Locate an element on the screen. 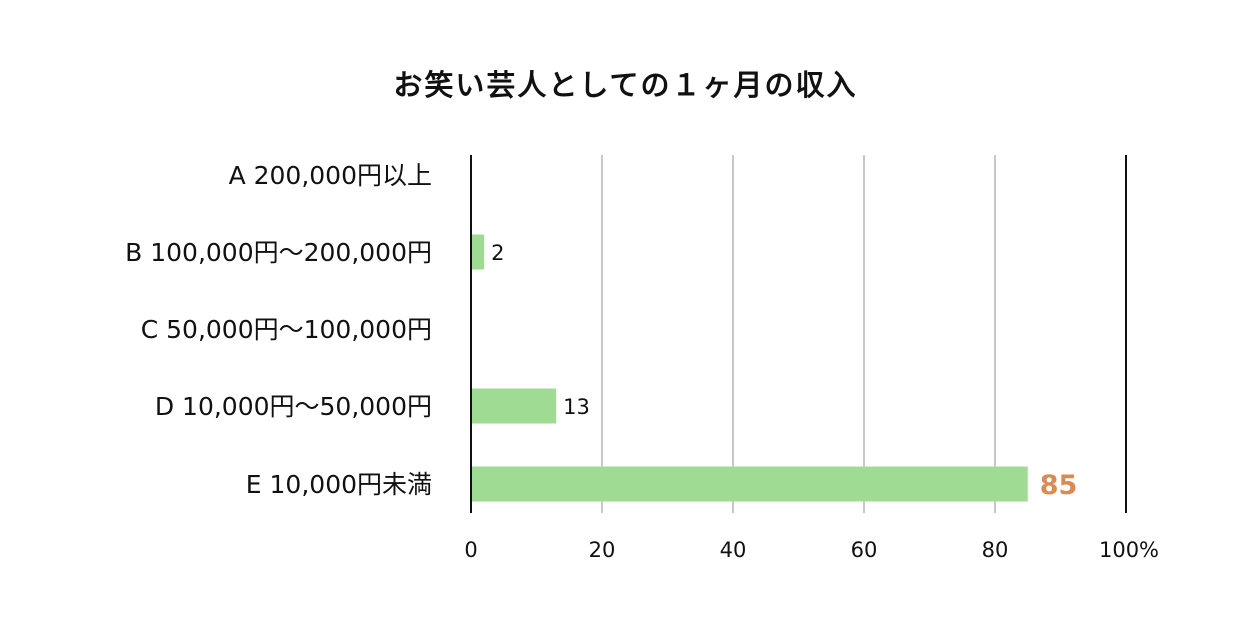 The width and height of the screenshot is (1251, 626). x-tick-label: 40 is located at coordinates (733, 550).